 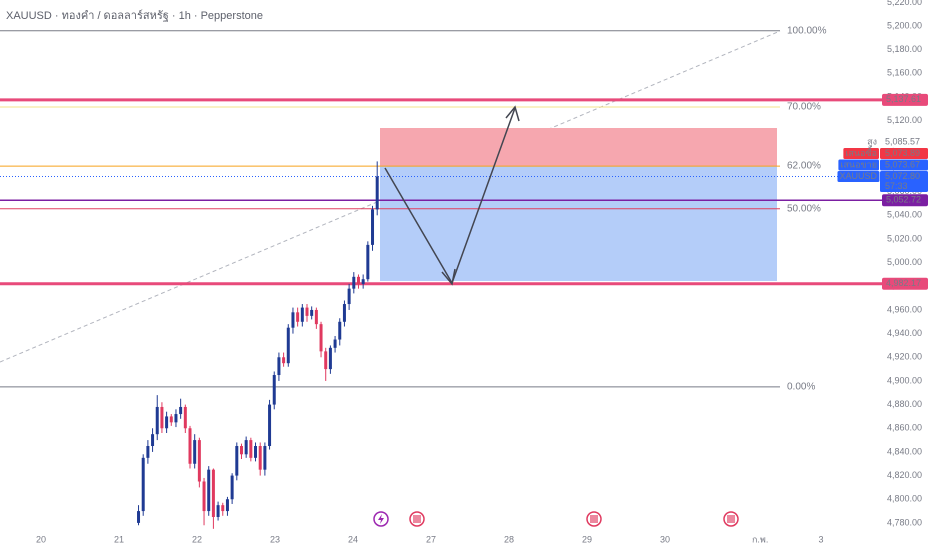 I want to click on event-icon-bolt, so click(x=381, y=519).